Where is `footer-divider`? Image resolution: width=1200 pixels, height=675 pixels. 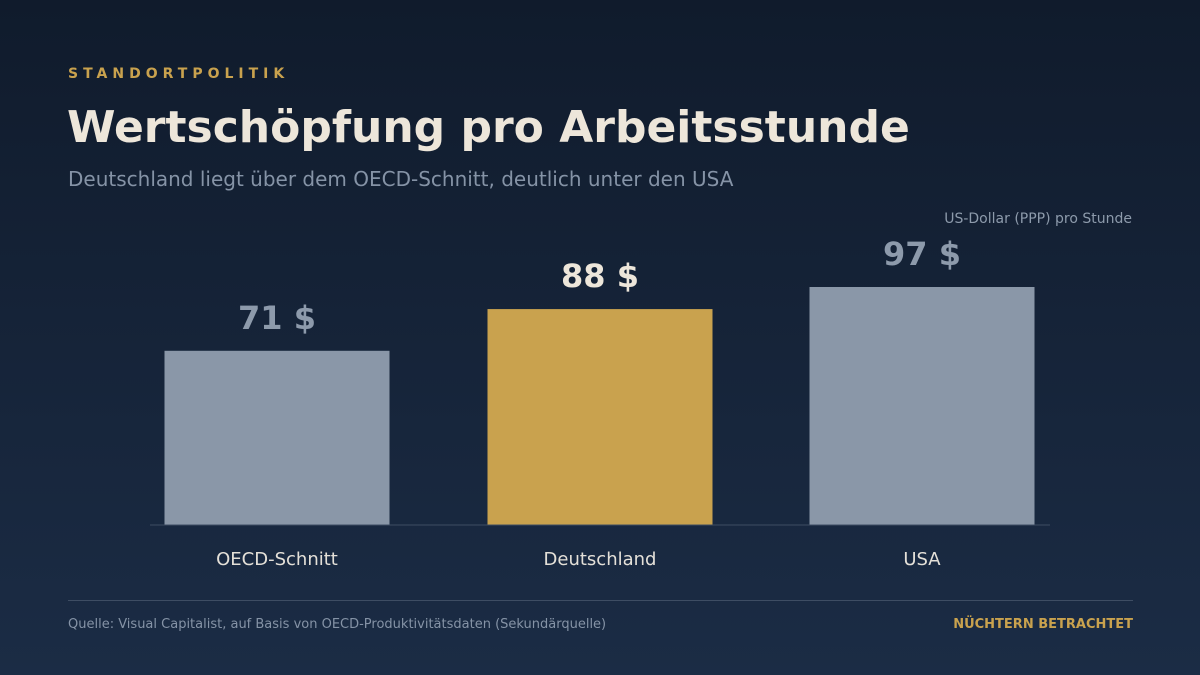 footer-divider is located at coordinates (600, 600).